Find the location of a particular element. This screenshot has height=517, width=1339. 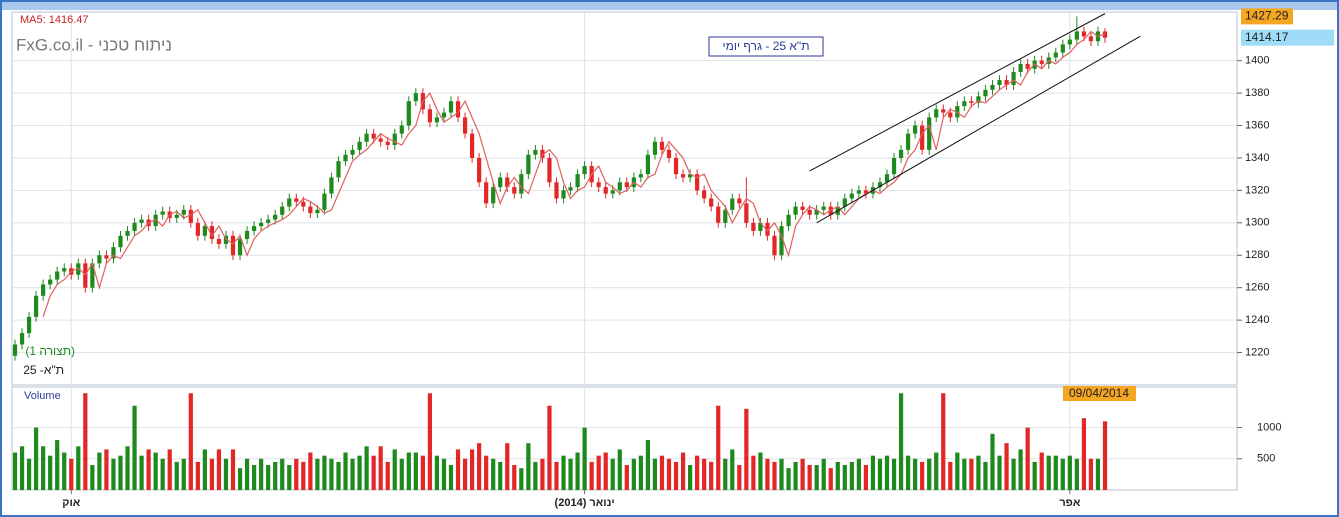

volume-label: Volume is located at coordinates (42, 396).